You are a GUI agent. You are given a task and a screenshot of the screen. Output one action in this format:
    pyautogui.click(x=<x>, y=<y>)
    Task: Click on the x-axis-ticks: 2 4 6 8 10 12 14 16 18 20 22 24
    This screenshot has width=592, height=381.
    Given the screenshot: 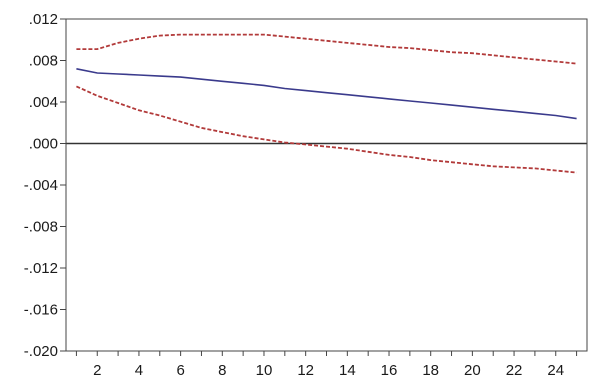 What is the action you would take?
    pyautogui.click(x=326, y=365)
    